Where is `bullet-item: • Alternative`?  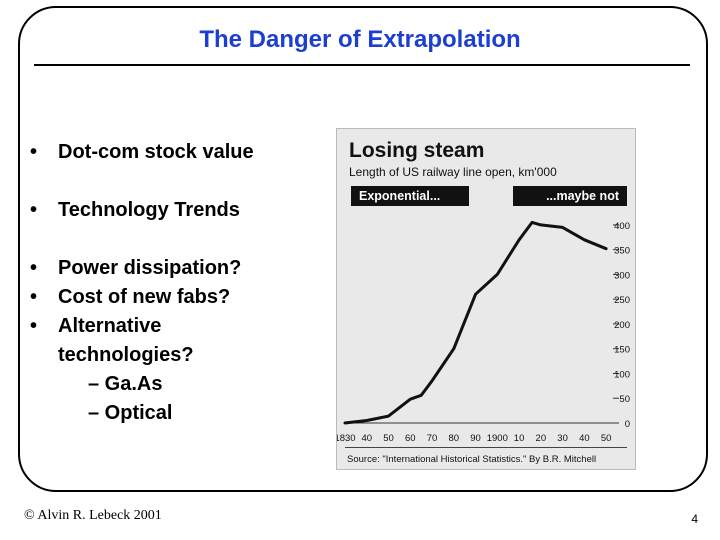
bullet-item: • Alternative is located at coordinates (180, 326).